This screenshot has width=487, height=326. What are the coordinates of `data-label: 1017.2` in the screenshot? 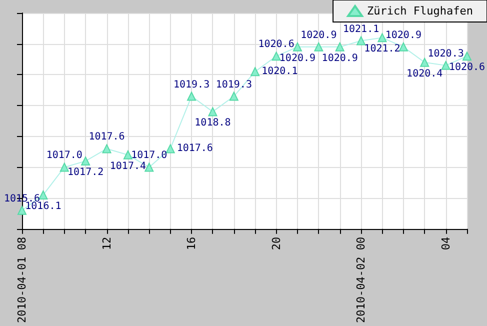 It's located at (86, 172).